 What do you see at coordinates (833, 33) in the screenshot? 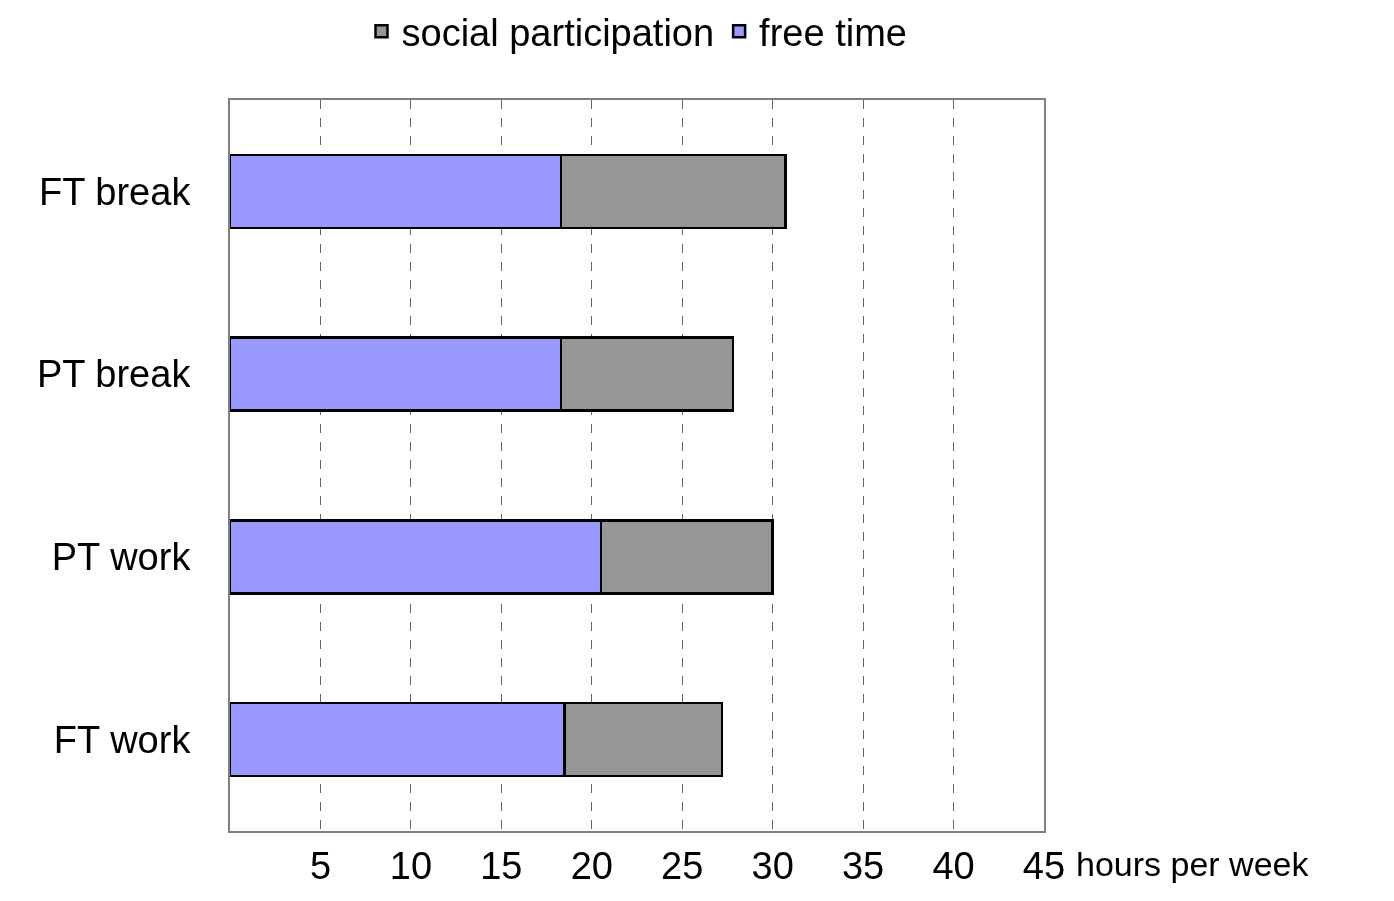
I see `legend-label: free time` at bounding box center [833, 33].